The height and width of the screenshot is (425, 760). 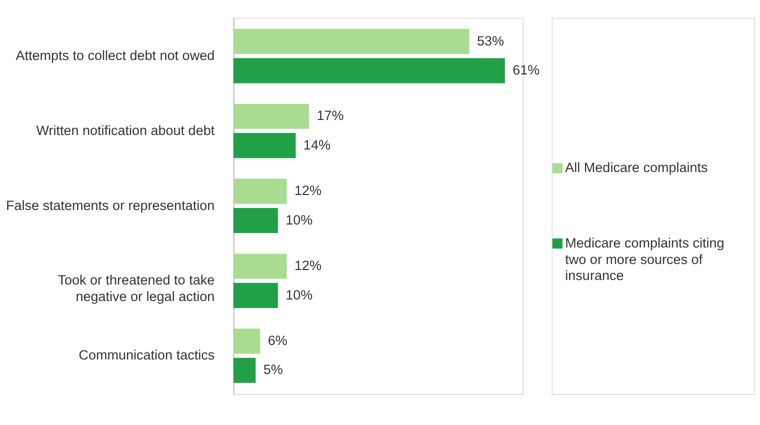 What do you see at coordinates (278, 340) in the screenshot?
I see `data-label: 6%` at bounding box center [278, 340].